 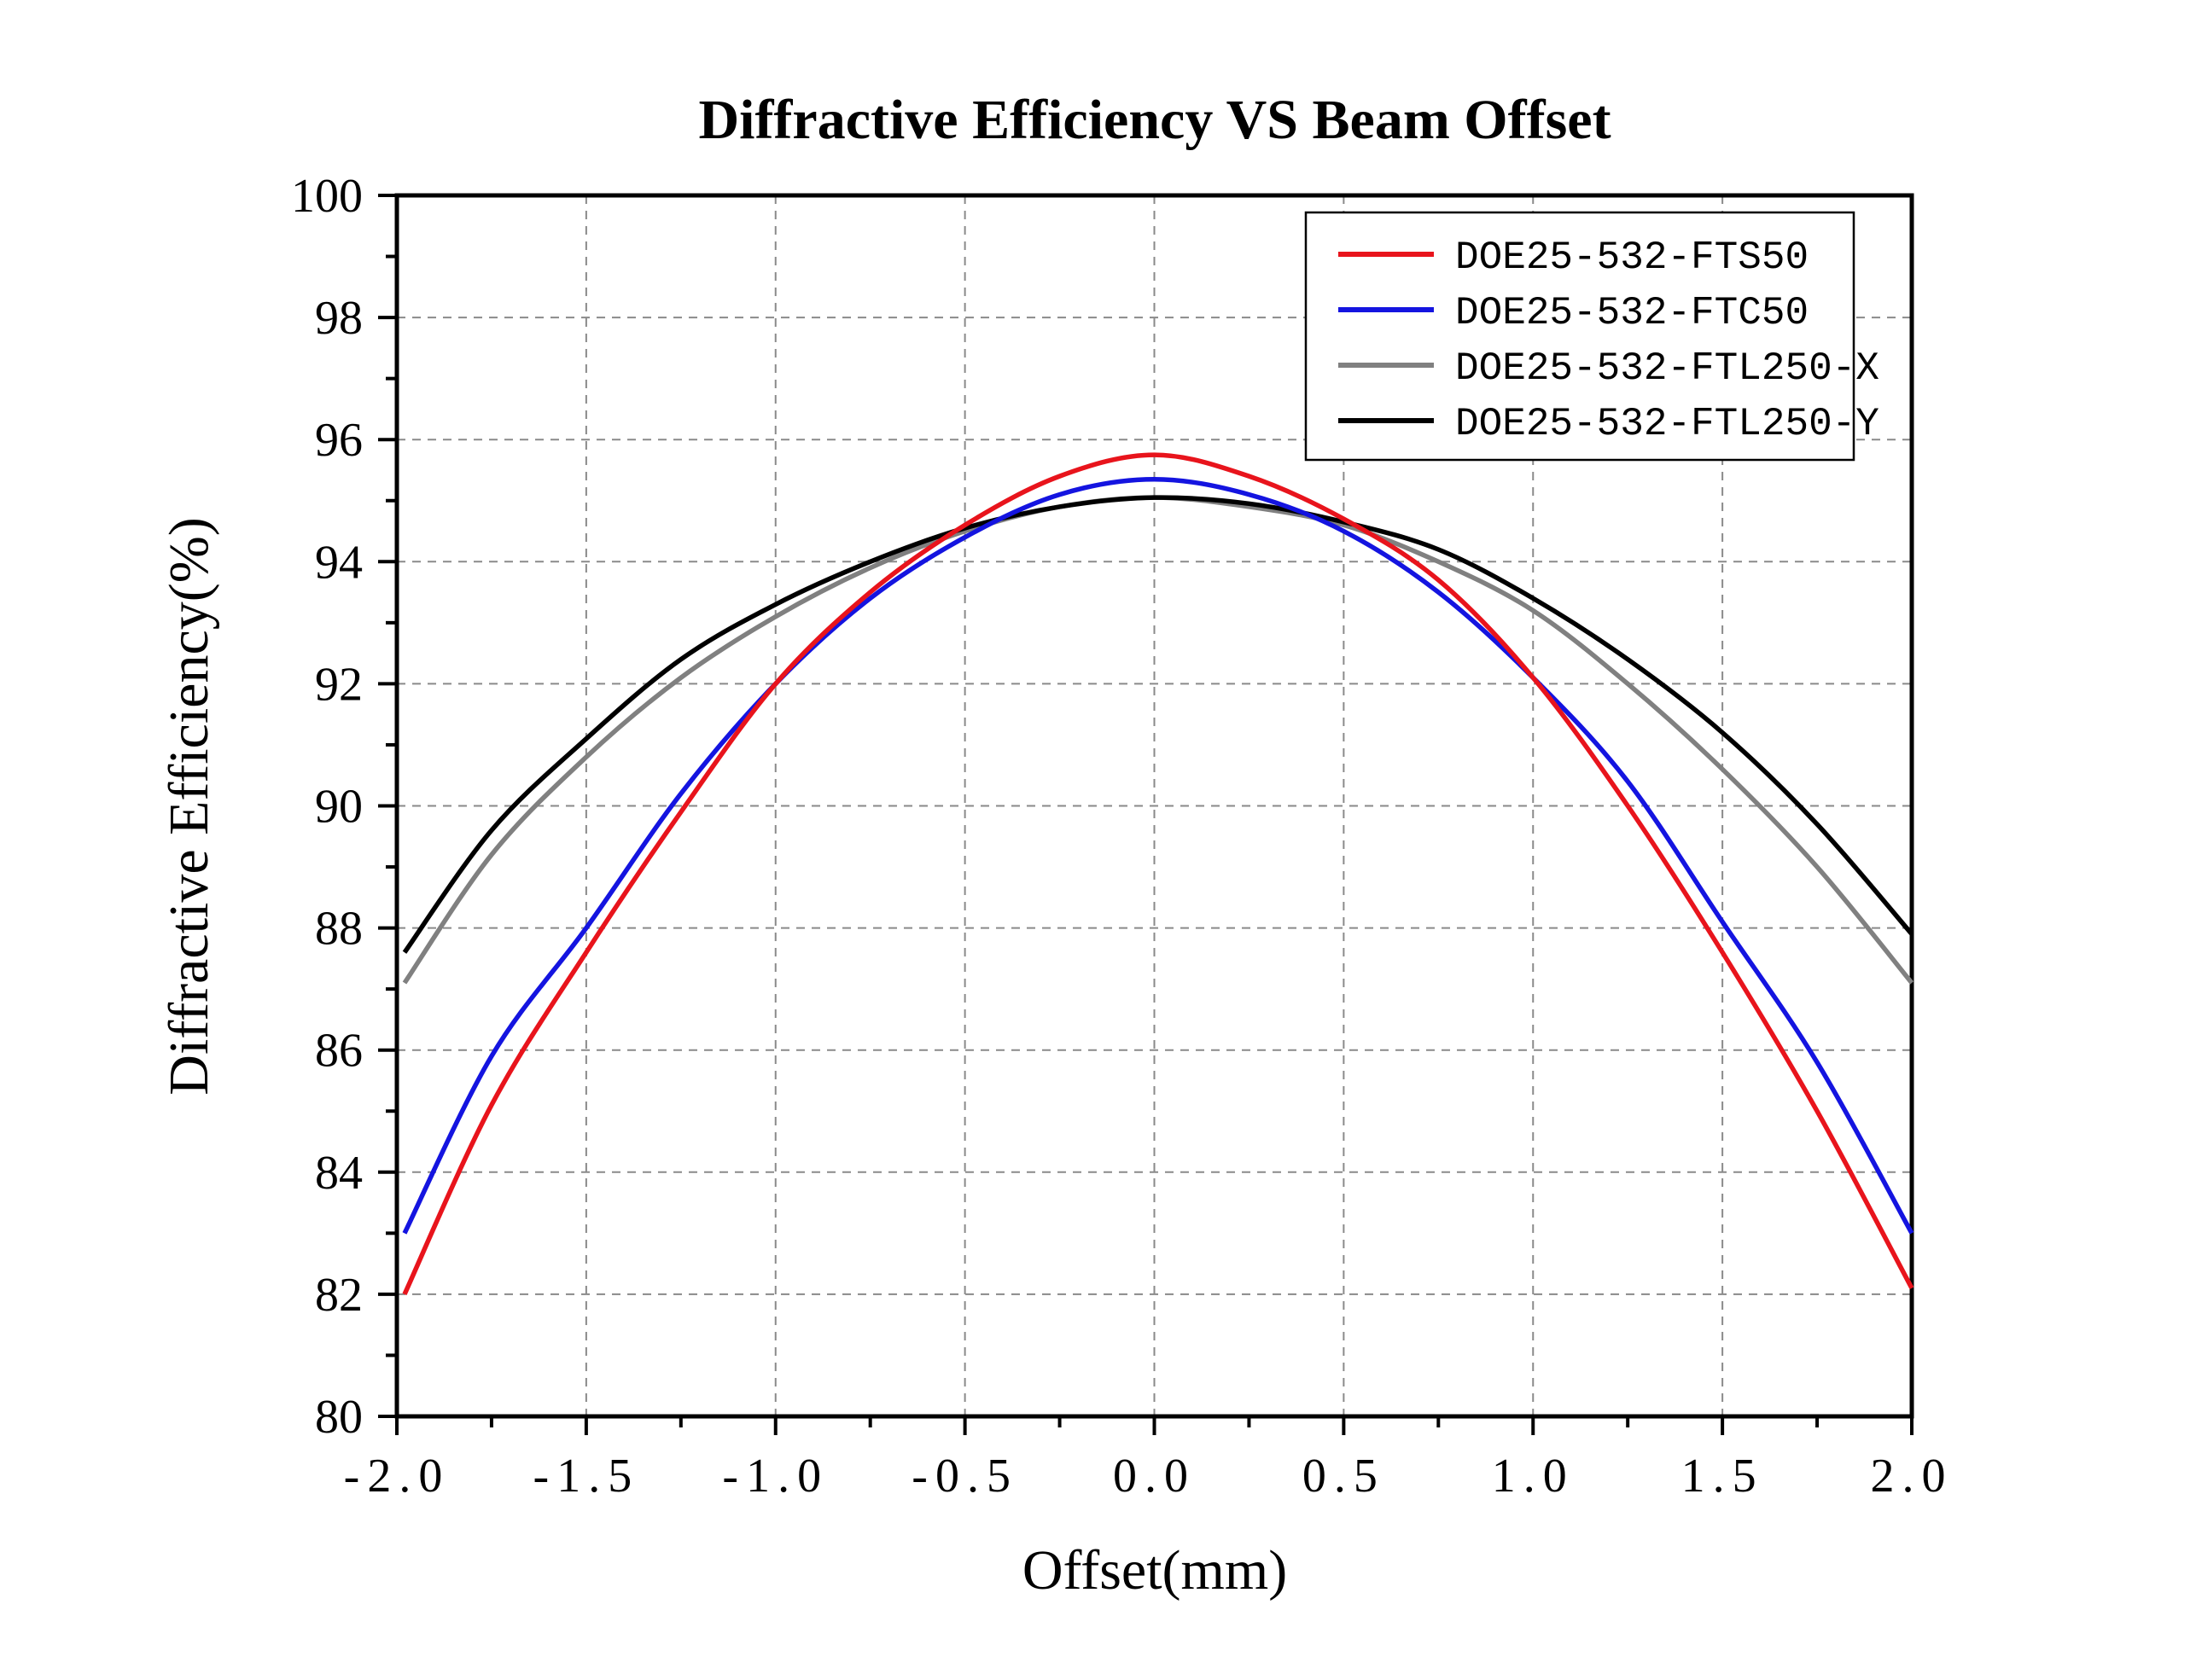 I want to click on x-tick-label: 0.5, so click(x=1343, y=1477).